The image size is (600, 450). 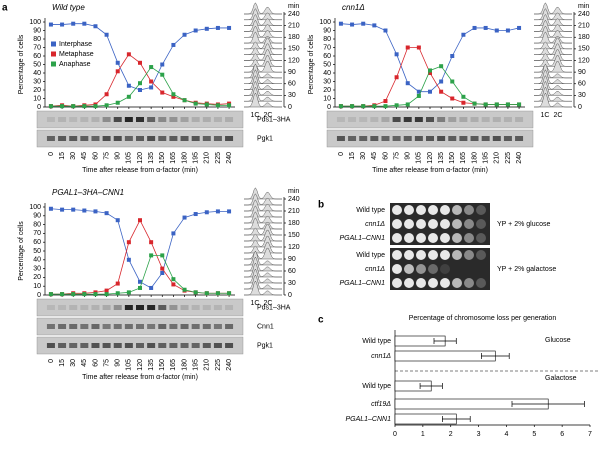 What do you see at coordinates (84, 363) in the screenshot?
I see `x-tick-label: 45` at bounding box center [84, 363].